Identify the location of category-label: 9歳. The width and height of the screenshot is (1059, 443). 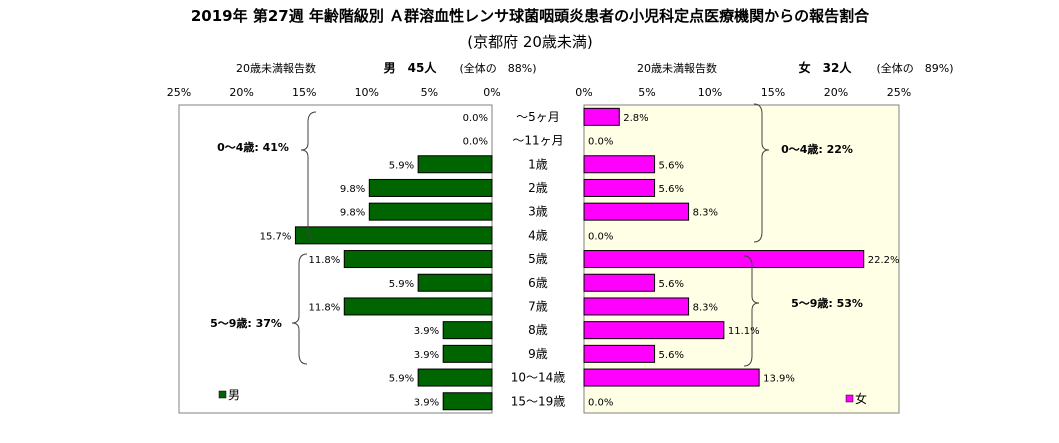
(538, 354).